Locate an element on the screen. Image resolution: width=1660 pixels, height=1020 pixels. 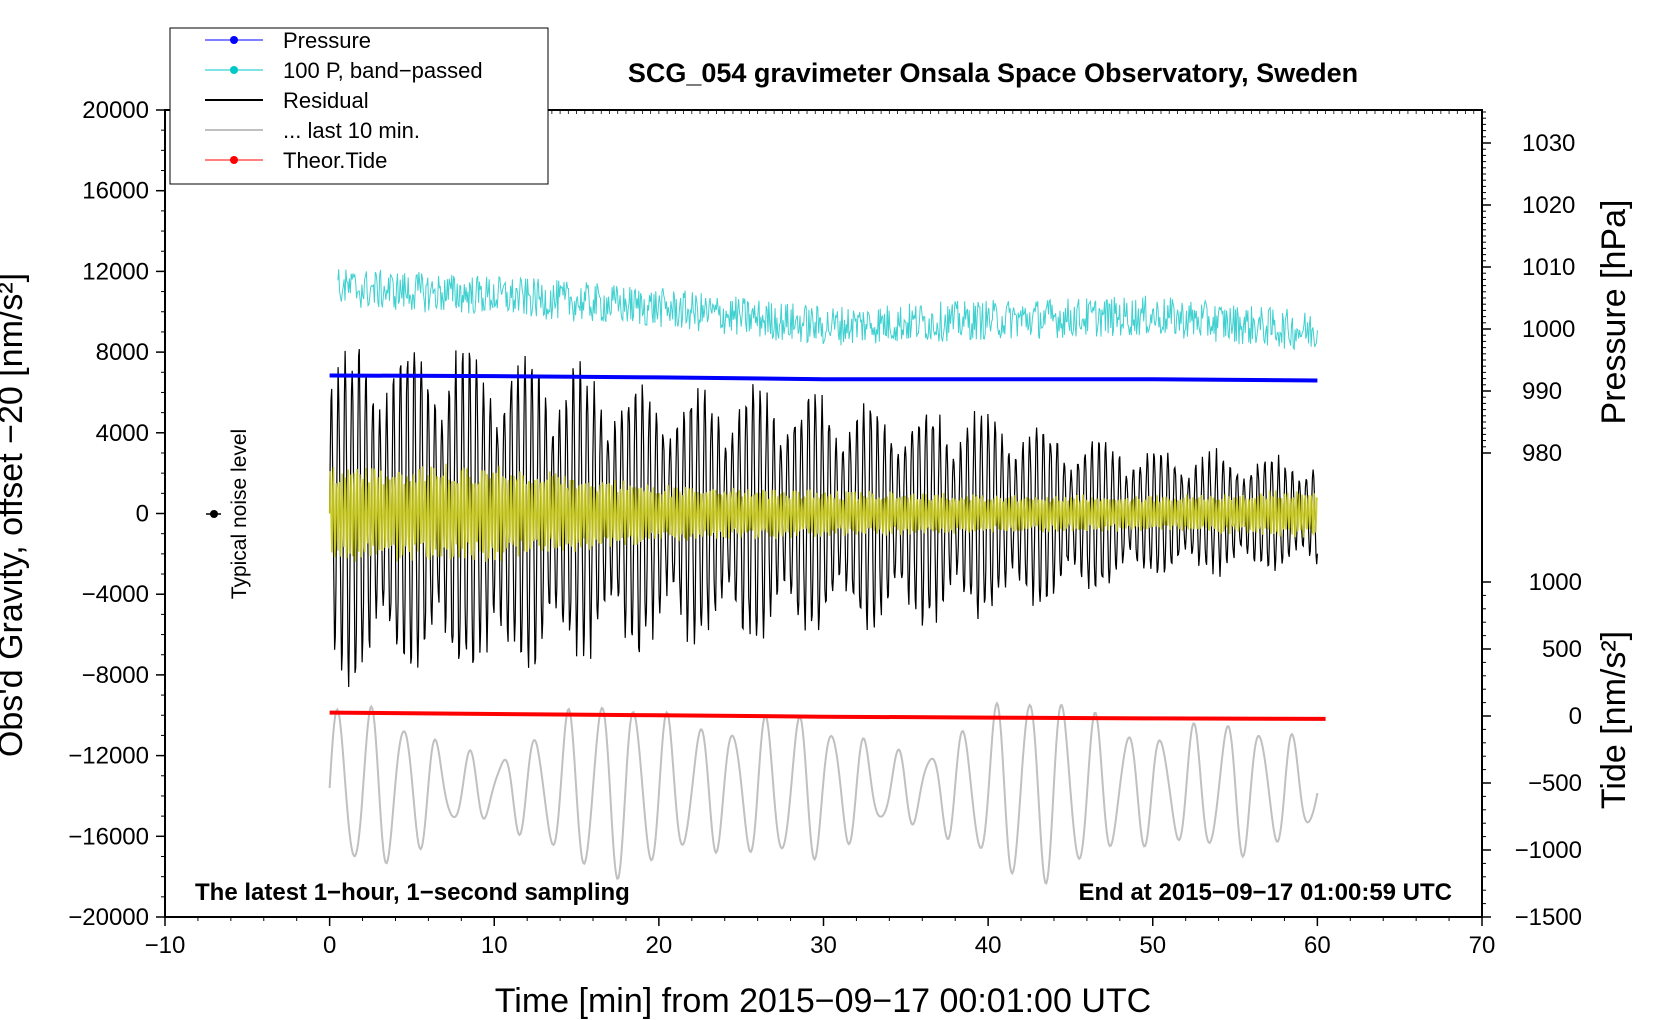
y-tick-label: 8000 is located at coordinates (122, 352).